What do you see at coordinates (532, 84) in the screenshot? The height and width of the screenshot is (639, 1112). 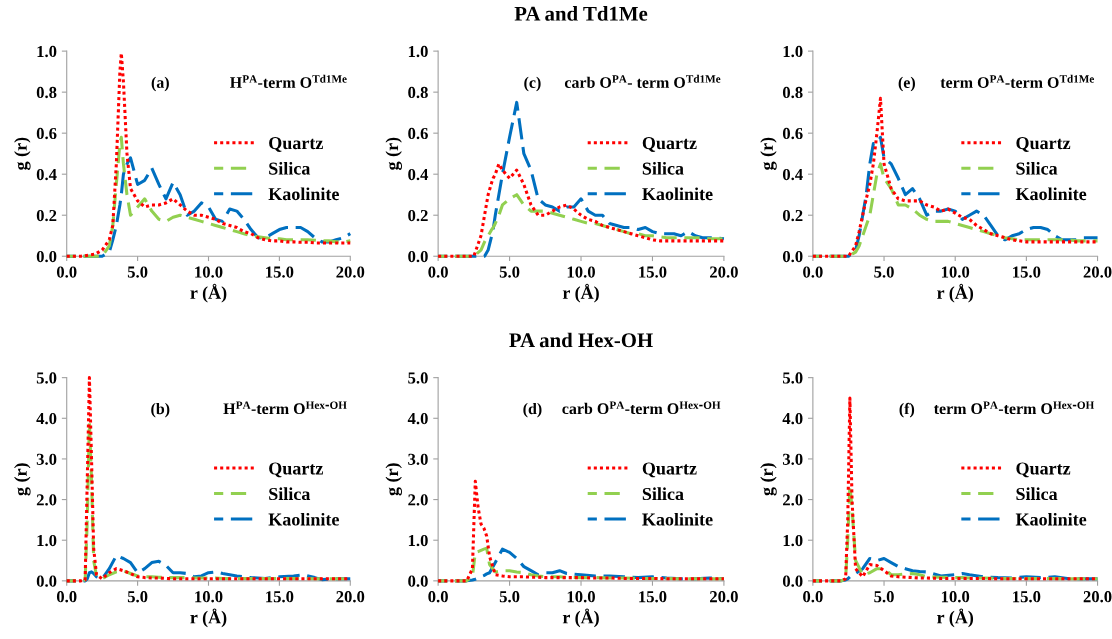 I see `annotation: (c)` at bounding box center [532, 84].